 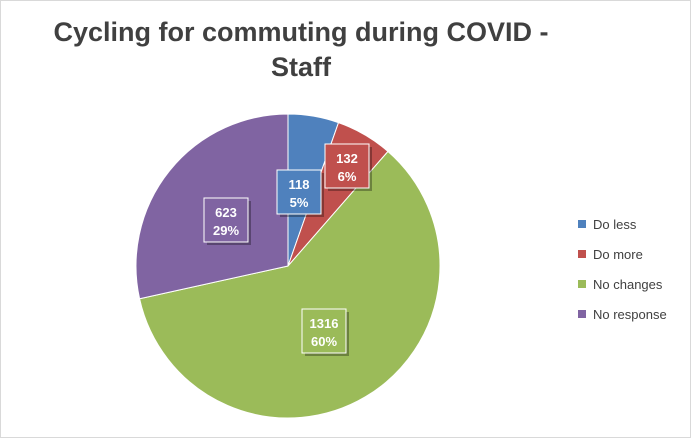 I want to click on chart-title-line-1: Cycling for commuting during COVID -, so click(x=301, y=32).